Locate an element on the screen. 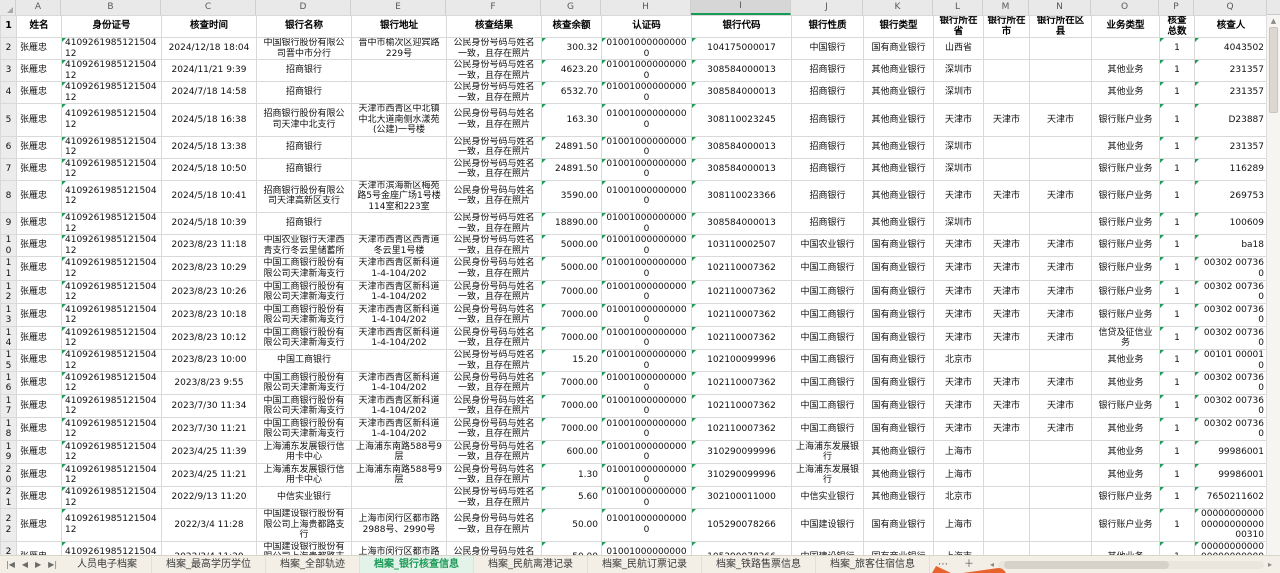  cell-D11: 中国工商银行股份有限公司天津新海支行 is located at coordinates (304, 268).